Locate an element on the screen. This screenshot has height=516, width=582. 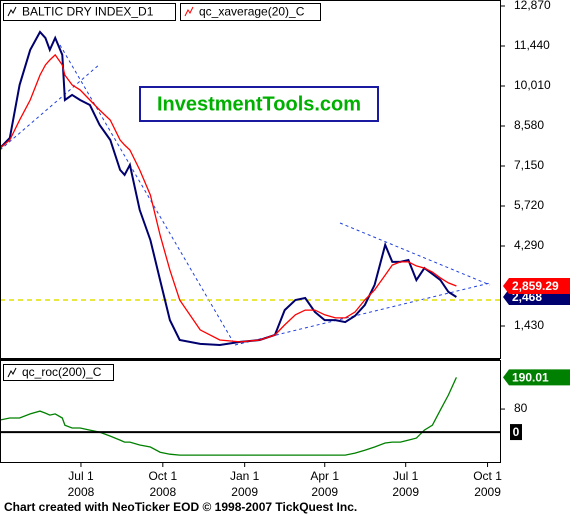
y-tick-label: 11,440 is located at coordinates (532, 45).